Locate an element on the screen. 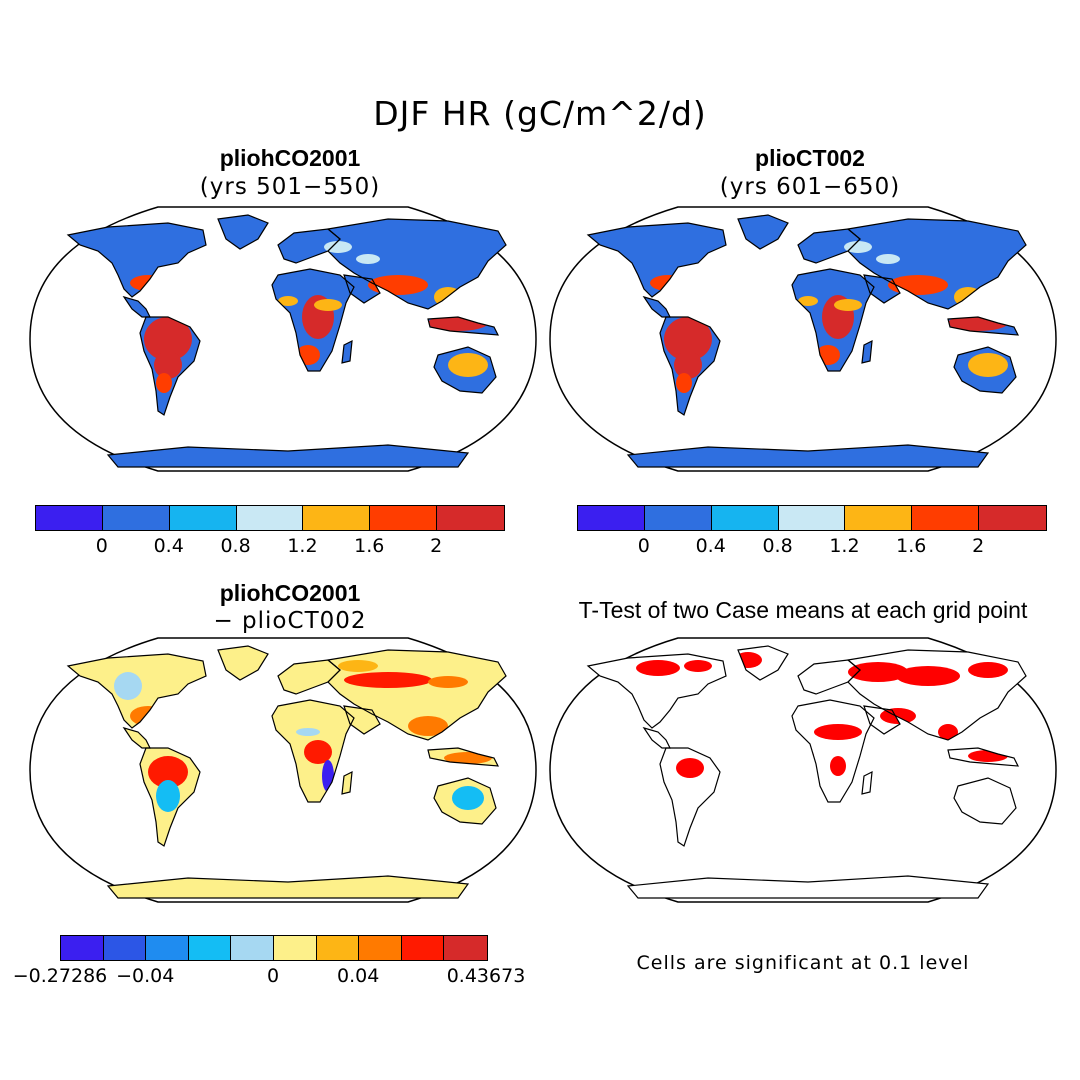  panel3-colorbar is located at coordinates (274, 948).